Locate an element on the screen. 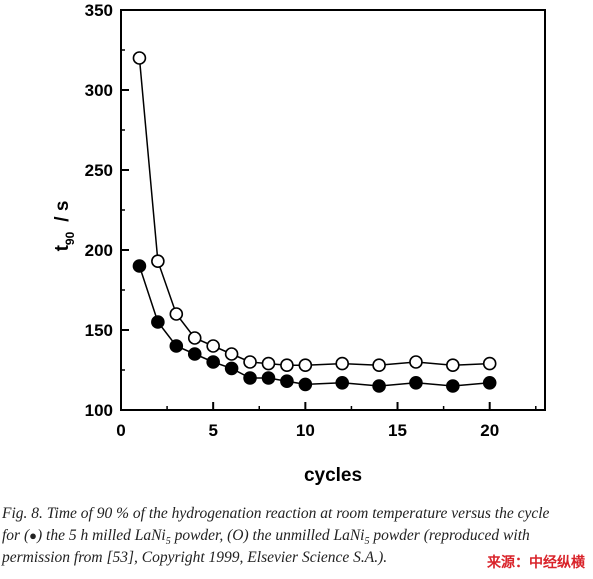 The width and height of the screenshot is (593, 579). y-axis: 100 150 200 250 300 350 is located at coordinates (107, 210).